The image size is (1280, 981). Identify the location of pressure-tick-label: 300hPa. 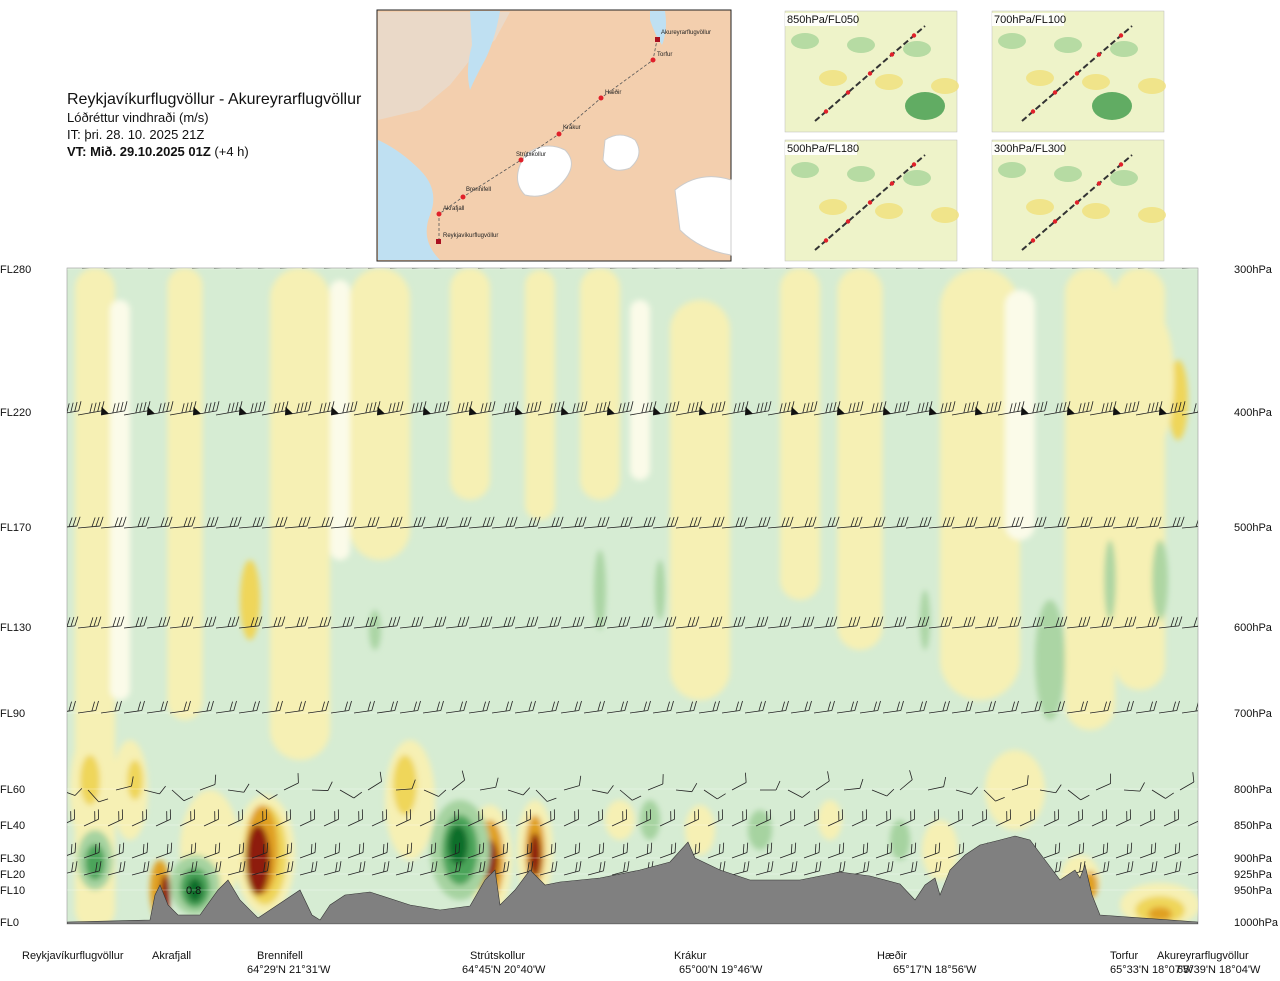
(1253, 270).